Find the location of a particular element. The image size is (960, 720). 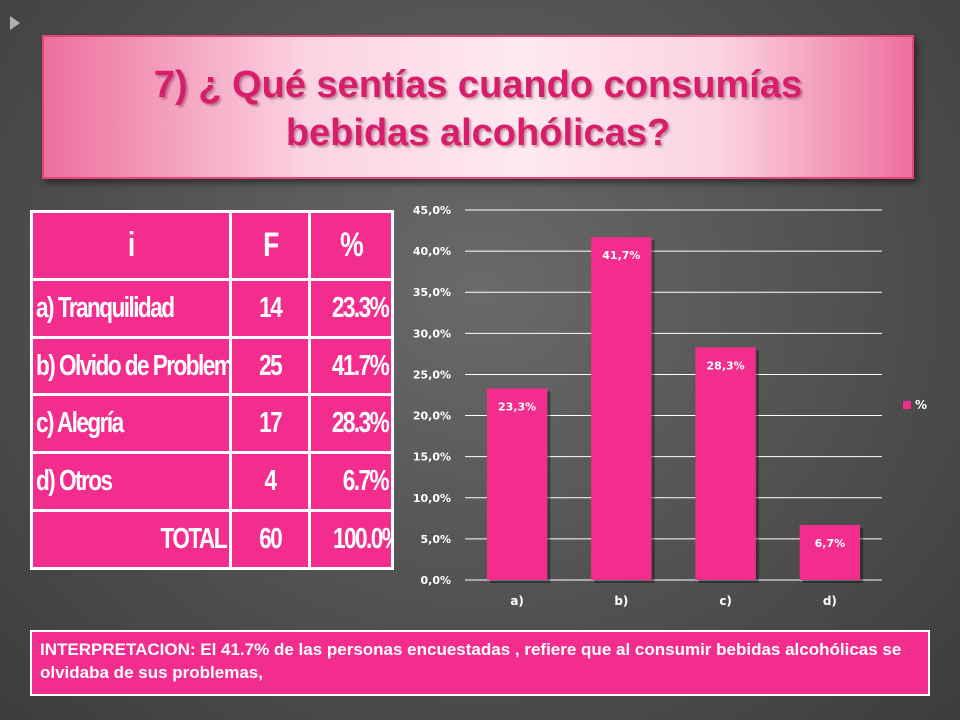

data-label: 6,7% is located at coordinates (830, 543).